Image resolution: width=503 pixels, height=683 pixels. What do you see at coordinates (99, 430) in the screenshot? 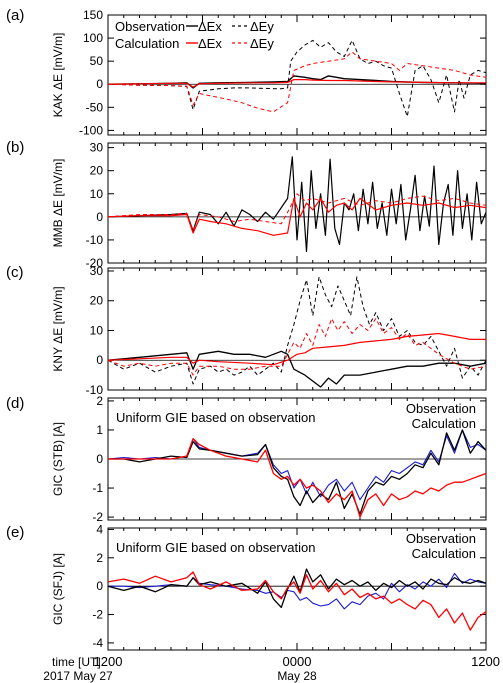
I see `y-tick-label: 1` at bounding box center [99, 430].